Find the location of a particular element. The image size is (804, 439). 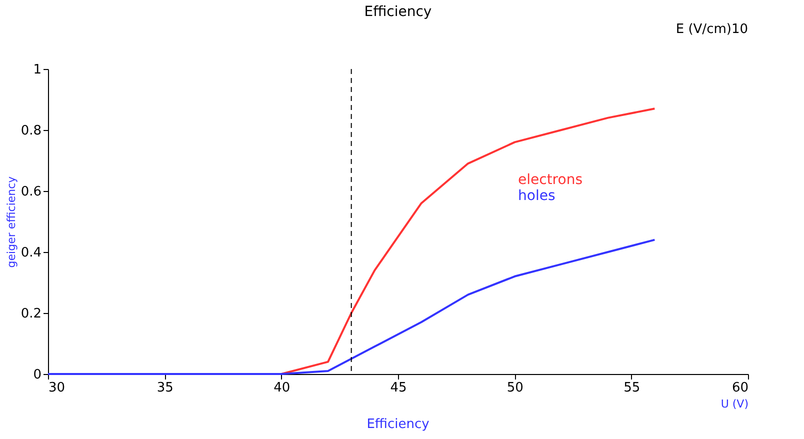

text: electrons is located at coordinates (550, 180).